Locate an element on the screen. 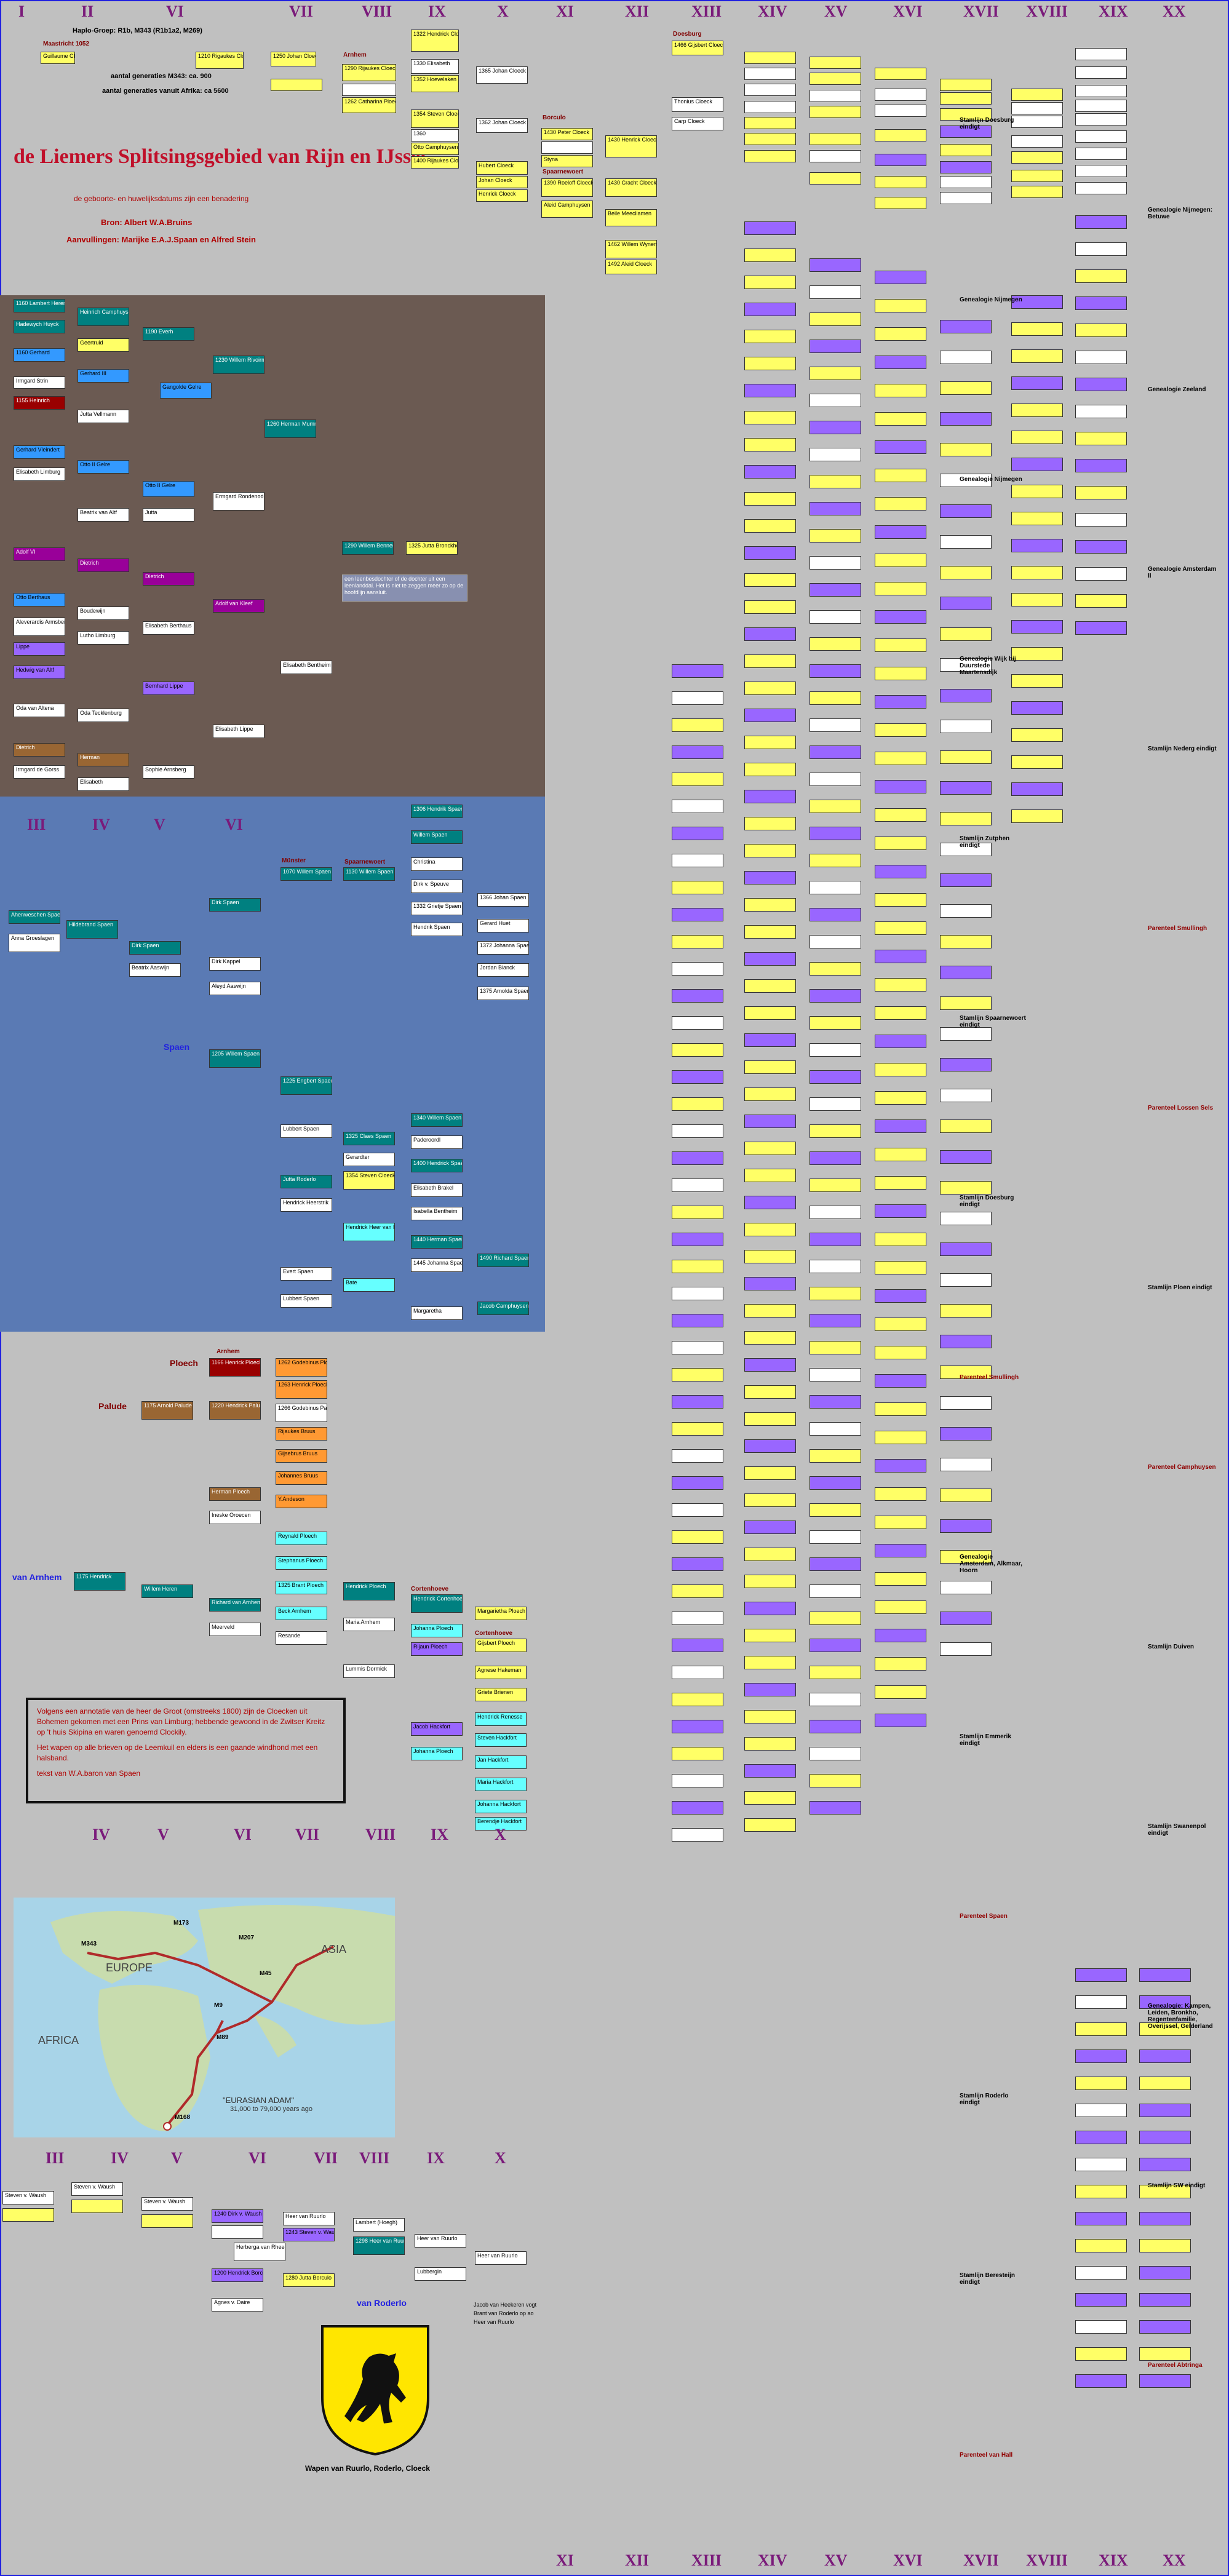  person-box: Margarietha Ploech is located at coordinates (501, 1613).